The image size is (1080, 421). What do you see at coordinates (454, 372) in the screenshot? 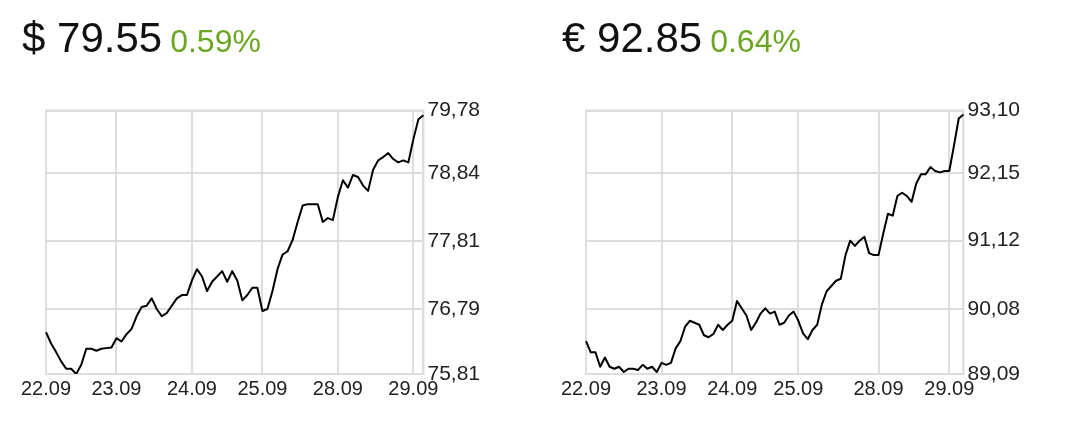
I see `y-tick-label: 75,81` at bounding box center [454, 372].